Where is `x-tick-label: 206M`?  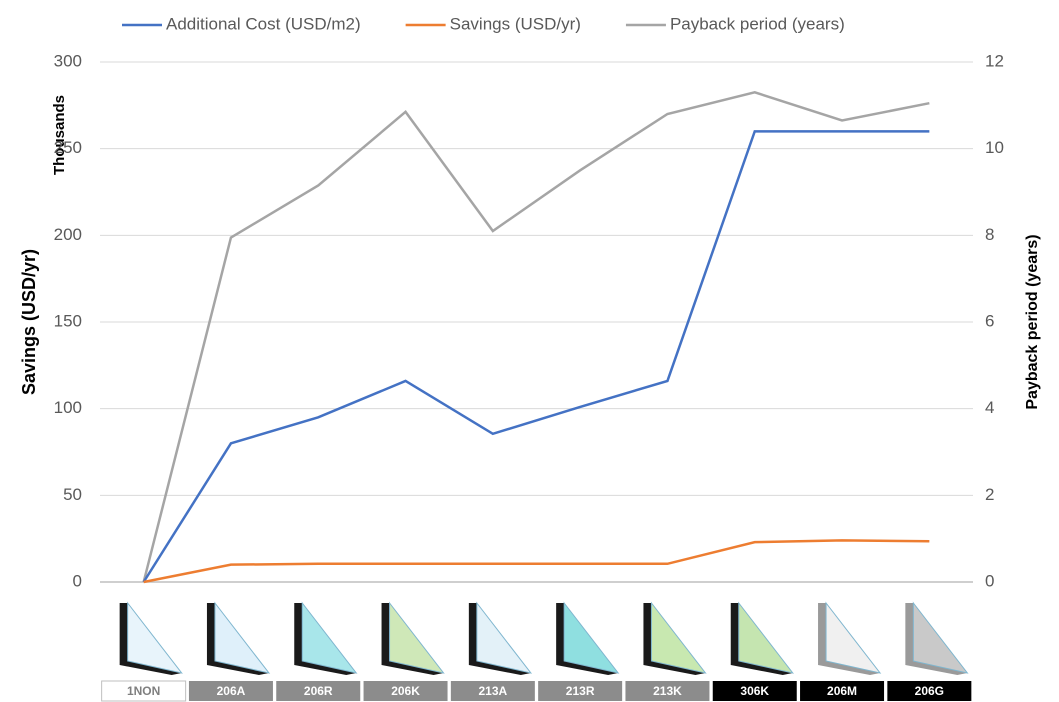 x-tick-label: 206M is located at coordinates (842, 691).